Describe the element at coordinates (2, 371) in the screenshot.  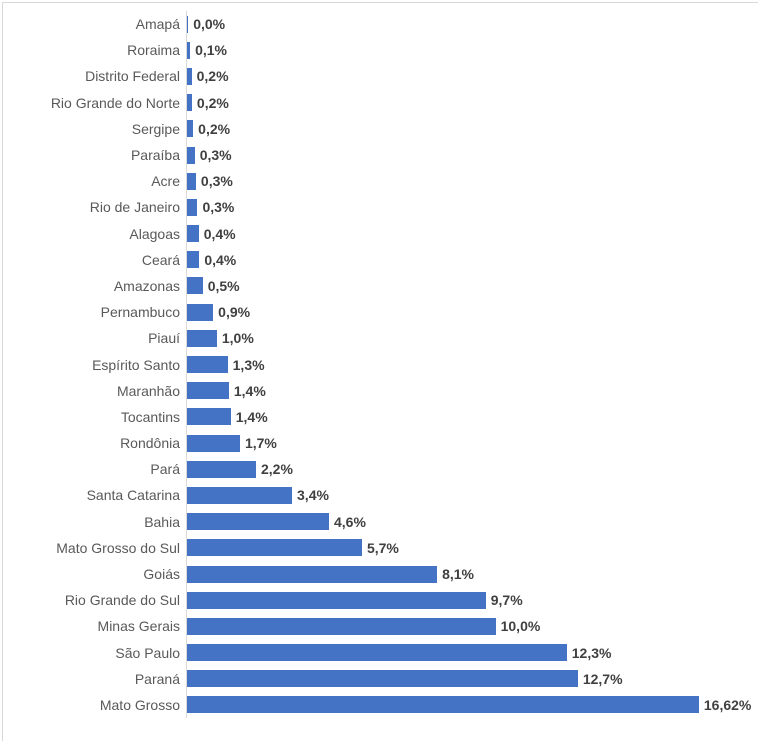
I see `chart-border-left` at that location.